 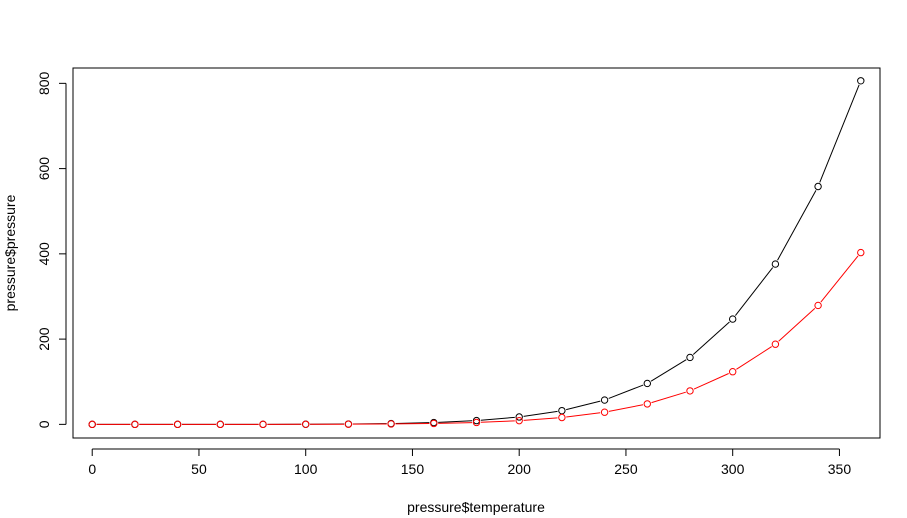 I want to click on y-tick-label: 600, so click(x=44, y=169).